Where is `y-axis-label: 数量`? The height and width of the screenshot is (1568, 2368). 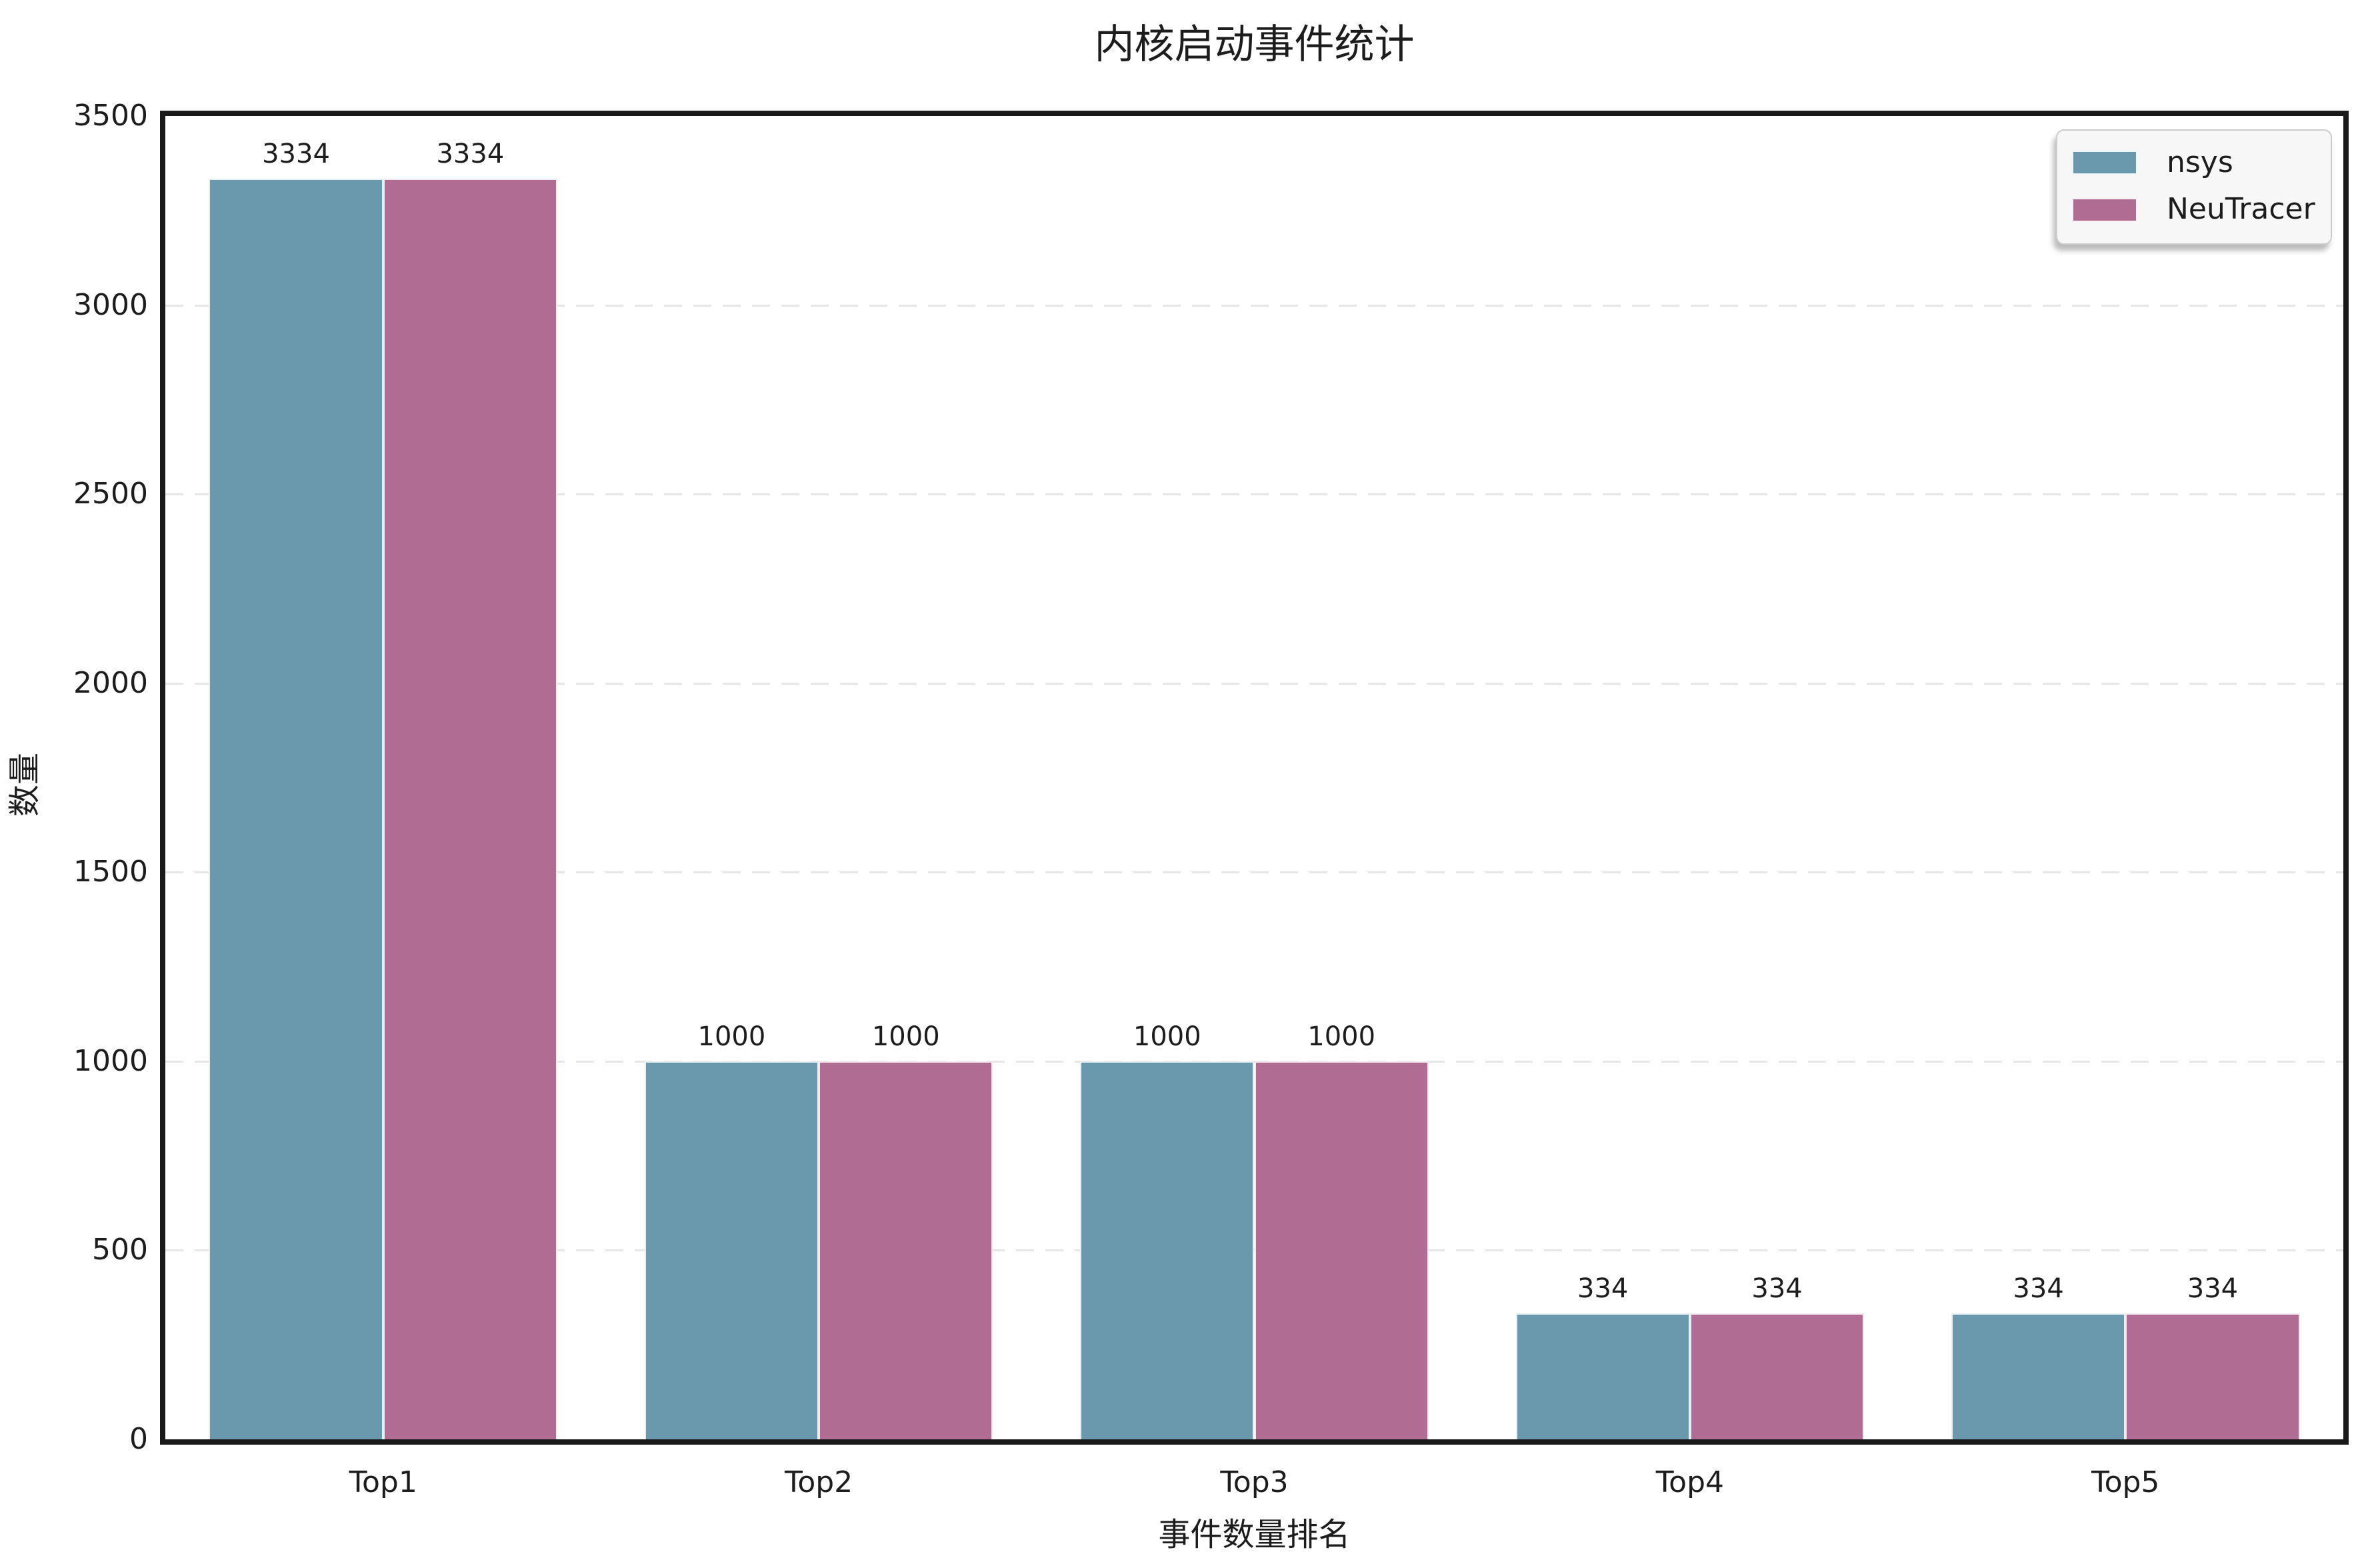 y-axis-label: 数量 is located at coordinates (24, 785).